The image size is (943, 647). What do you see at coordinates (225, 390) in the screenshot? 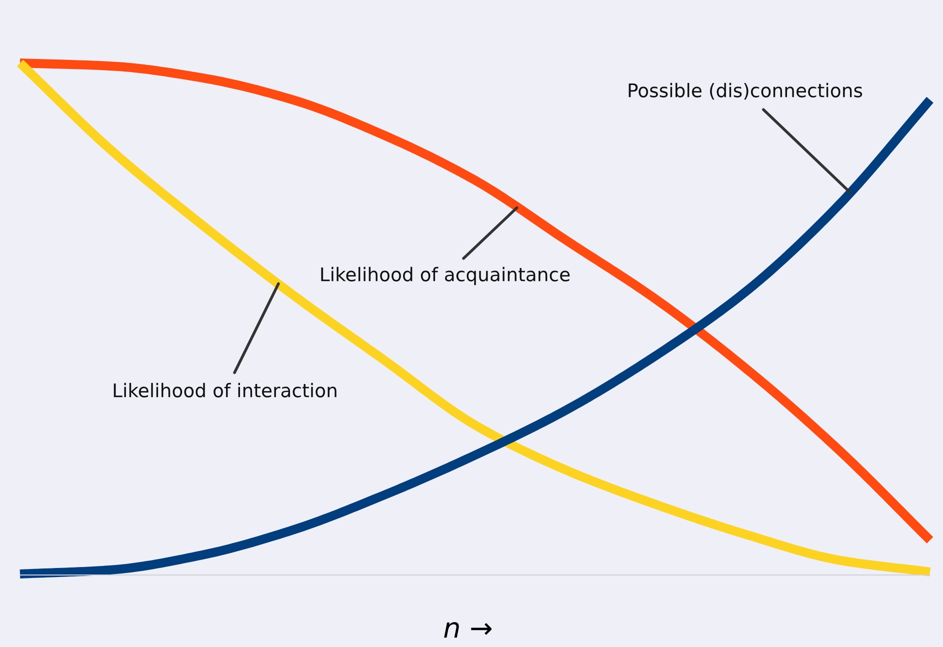
I see `text: Likelihood of interaction` at bounding box center [225, 390].